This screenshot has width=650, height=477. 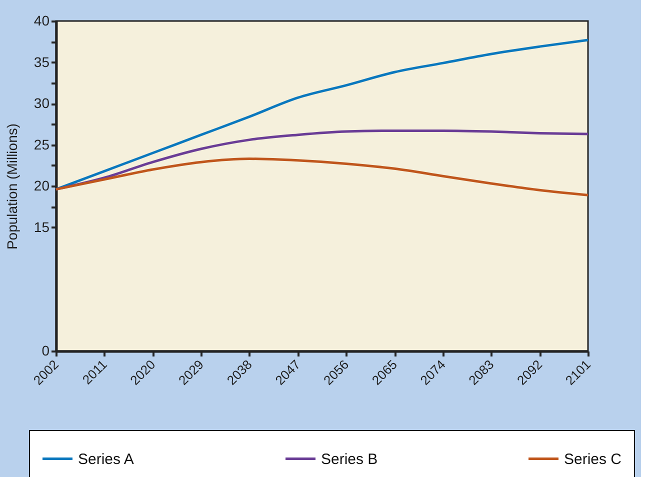 What do you see at coordinates (42, 226) in the screenshot?
I see `y-tick-label: 15` at bounding box center [42, 226].